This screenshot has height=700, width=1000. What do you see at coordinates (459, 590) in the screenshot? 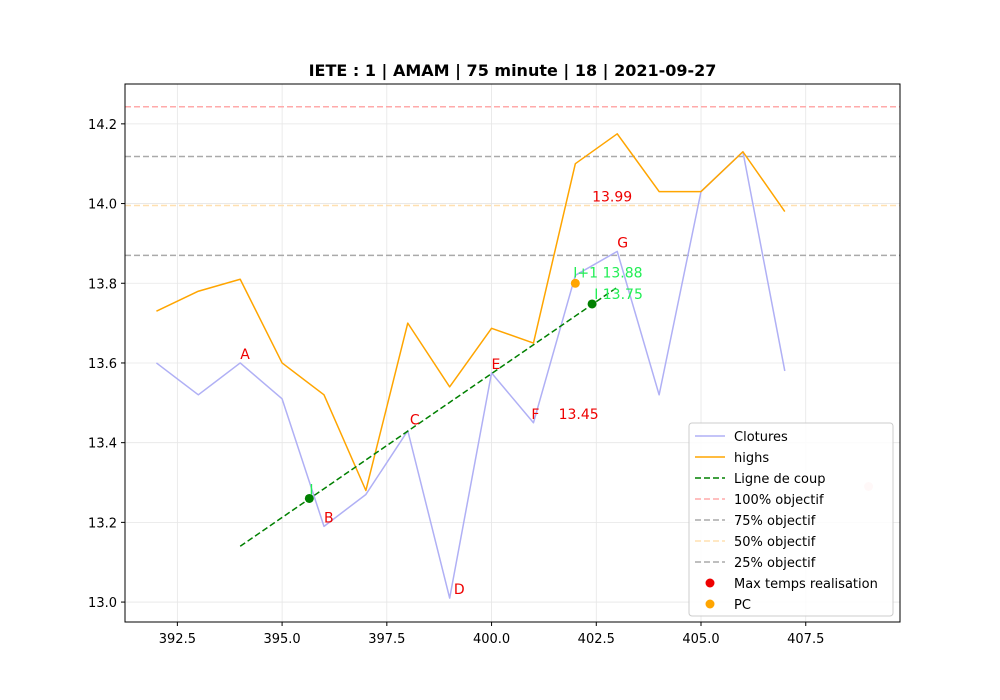
I see `annotation-label: D` at bounding box center [459, 590].